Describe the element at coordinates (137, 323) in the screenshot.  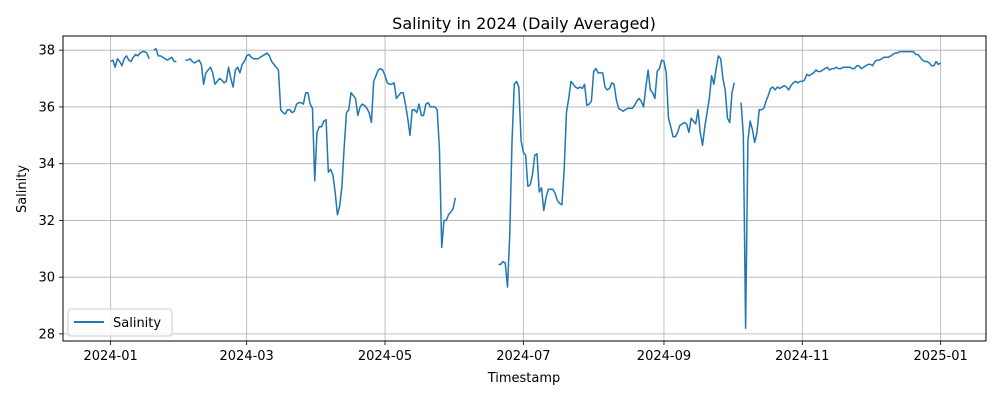
I see `legend-label-salinity: Salinity` at that location.